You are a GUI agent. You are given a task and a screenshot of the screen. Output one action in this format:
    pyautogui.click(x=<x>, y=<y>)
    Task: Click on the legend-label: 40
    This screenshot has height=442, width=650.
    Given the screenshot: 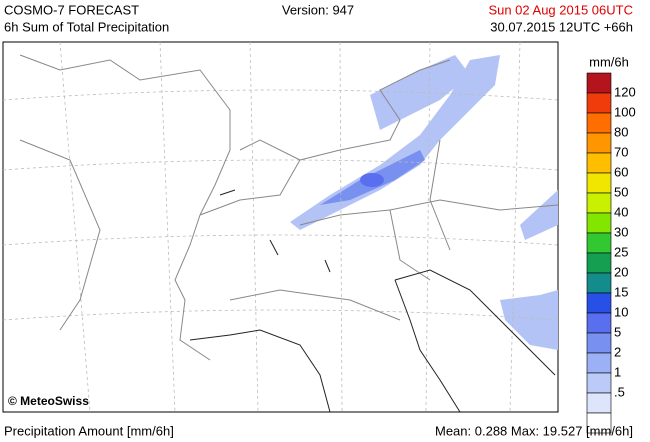 What is the action you would take?
    pyautogui.click(x=621, y=211)
    